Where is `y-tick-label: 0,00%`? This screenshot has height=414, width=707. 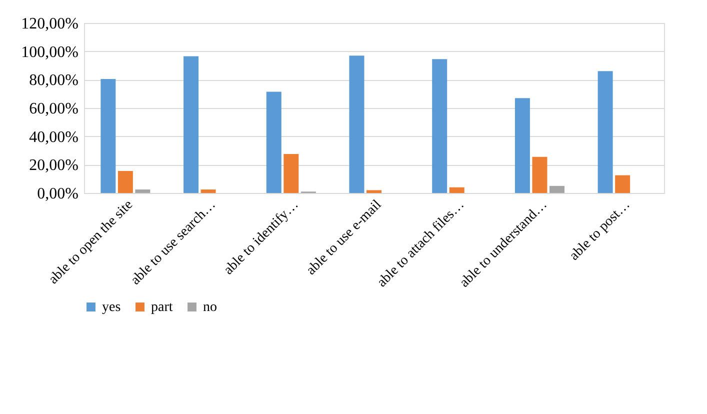 y-tick-label: 0,00% is located at coordinates (57, 194).